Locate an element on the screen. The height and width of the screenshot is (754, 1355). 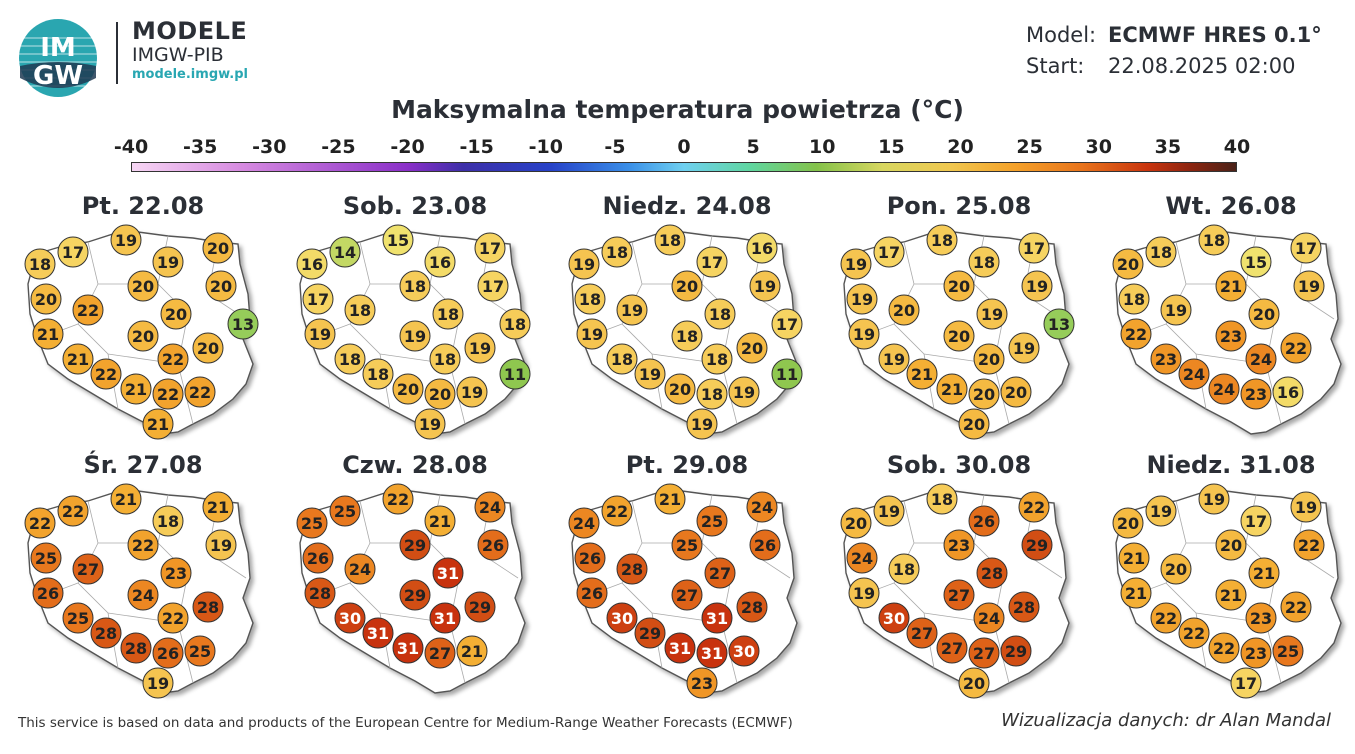
station-temp-marker: 22 is located at coordinates (40, 523).